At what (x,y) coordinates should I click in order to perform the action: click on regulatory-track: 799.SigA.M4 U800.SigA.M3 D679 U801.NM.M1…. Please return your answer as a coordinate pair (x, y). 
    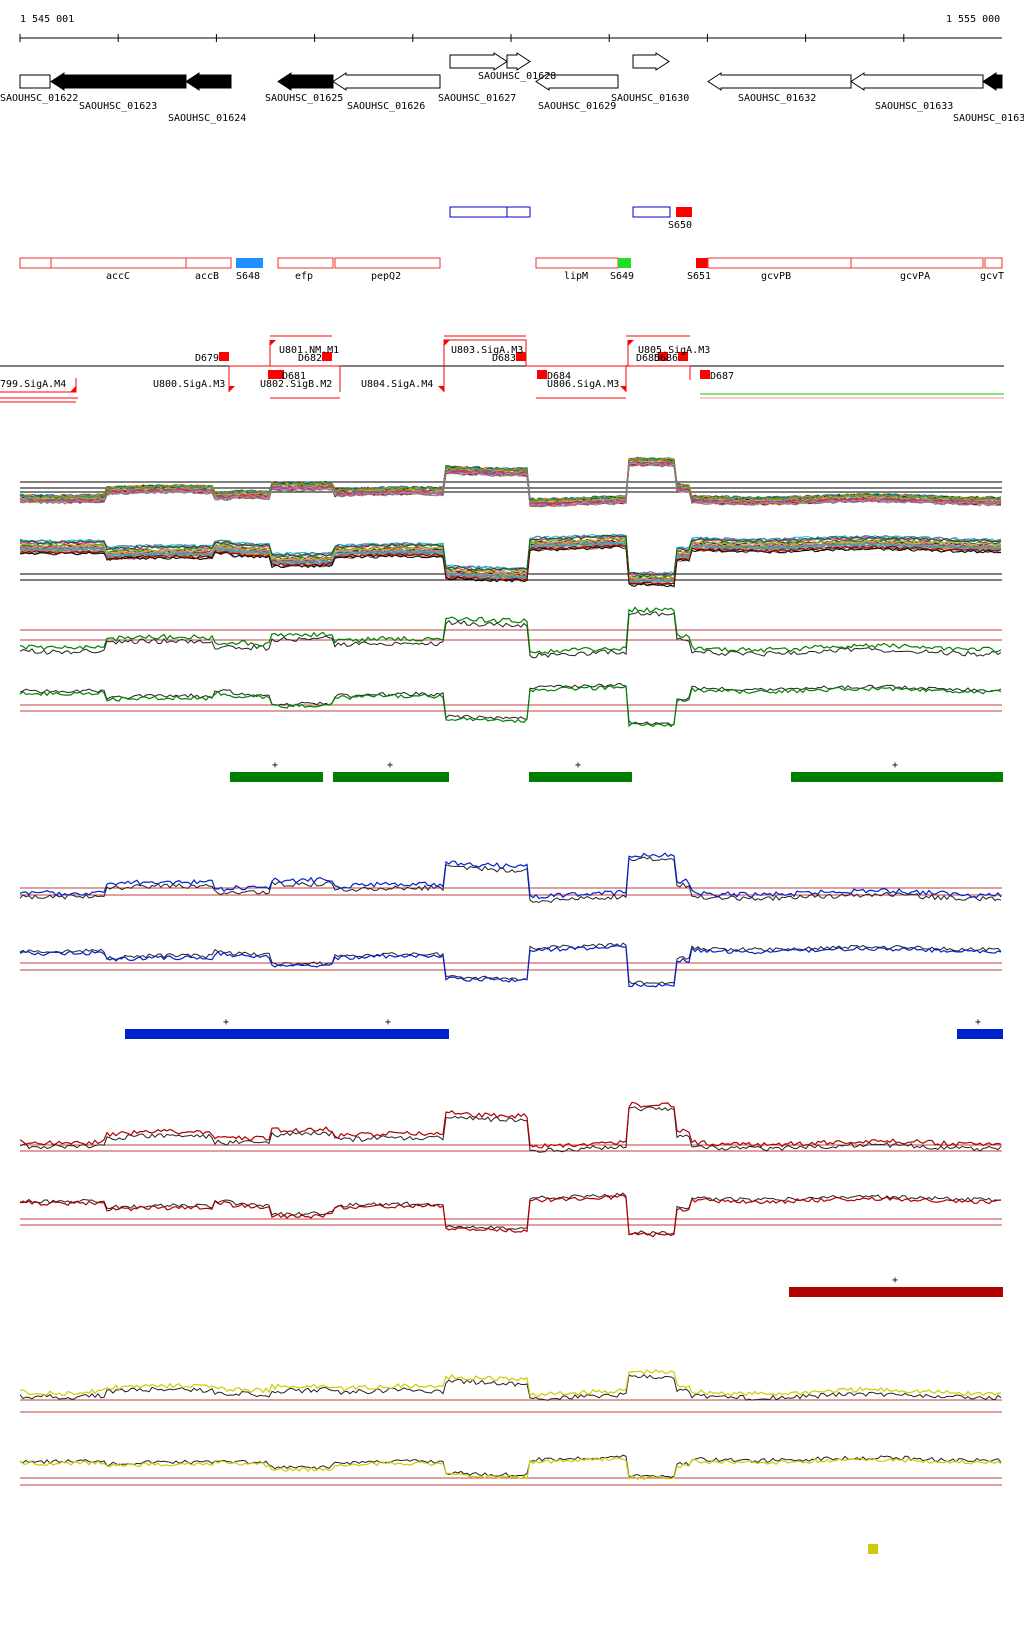
    Looking at the image, I should click on (502, 369).